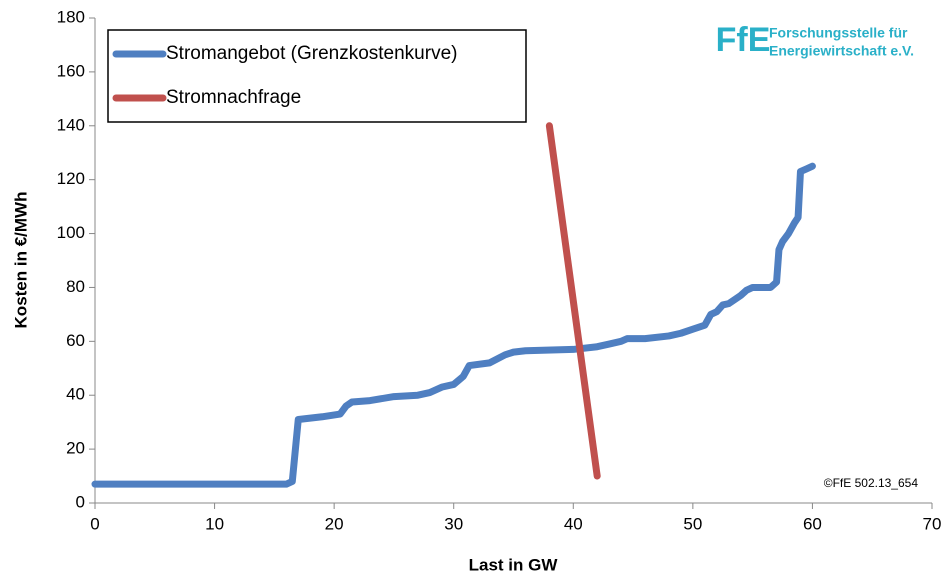 Image resolution: width=943 pixels, height=579 pixels. What do you see at coordinates (573, 301) in the screenshot?
I see `series-line` at bounding box center [573, 301].